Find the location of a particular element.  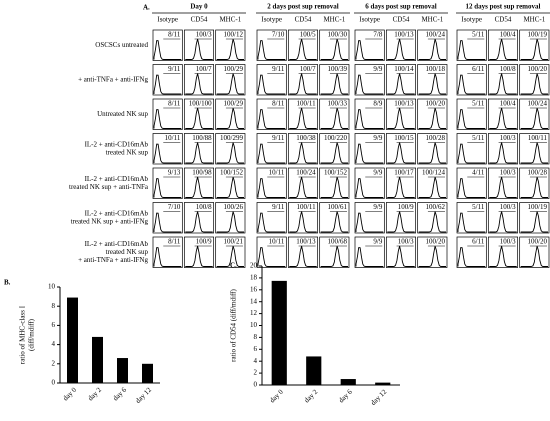

cell-value: 100/299 is located at coordinates (231, 138).